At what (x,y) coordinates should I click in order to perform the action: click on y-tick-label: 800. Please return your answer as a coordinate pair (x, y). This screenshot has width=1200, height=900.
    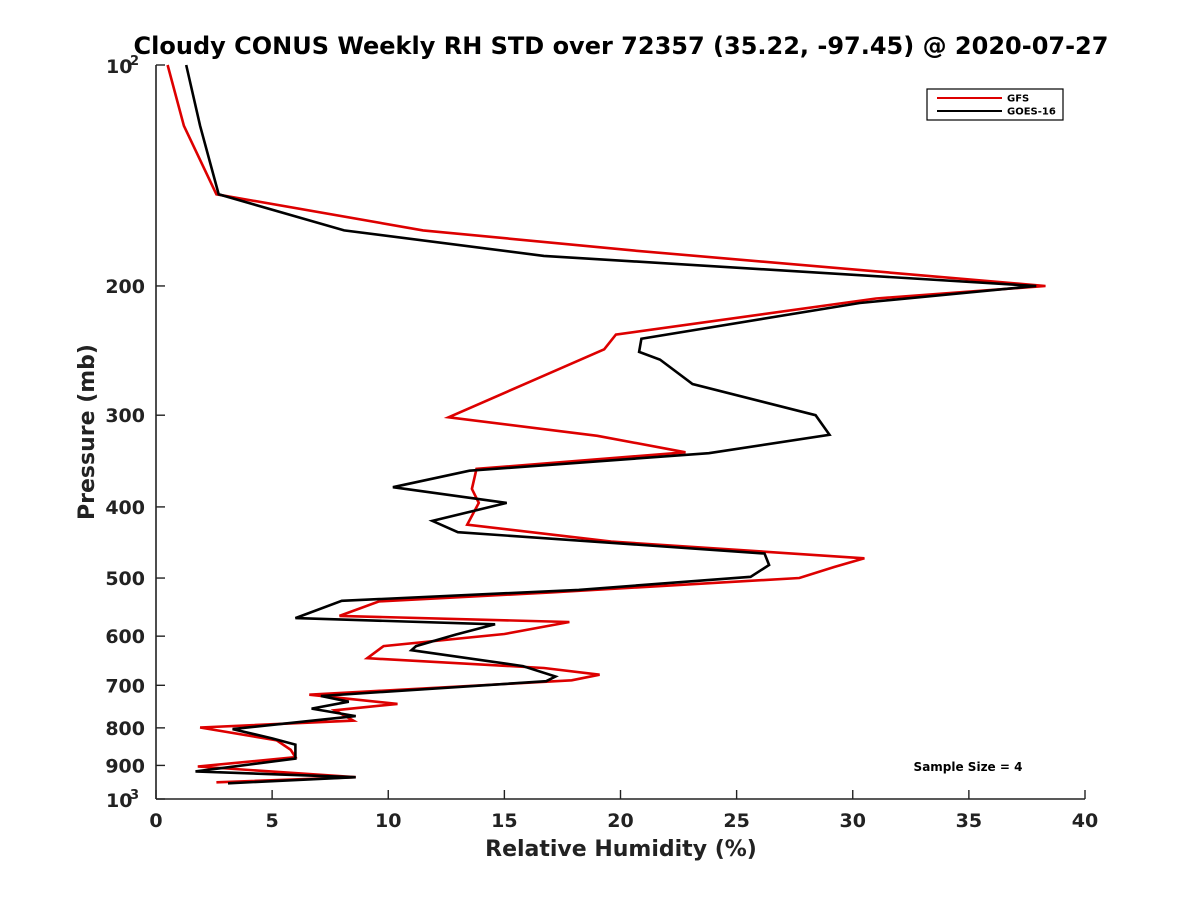
    Looking at the image, I should click on (125, 729).